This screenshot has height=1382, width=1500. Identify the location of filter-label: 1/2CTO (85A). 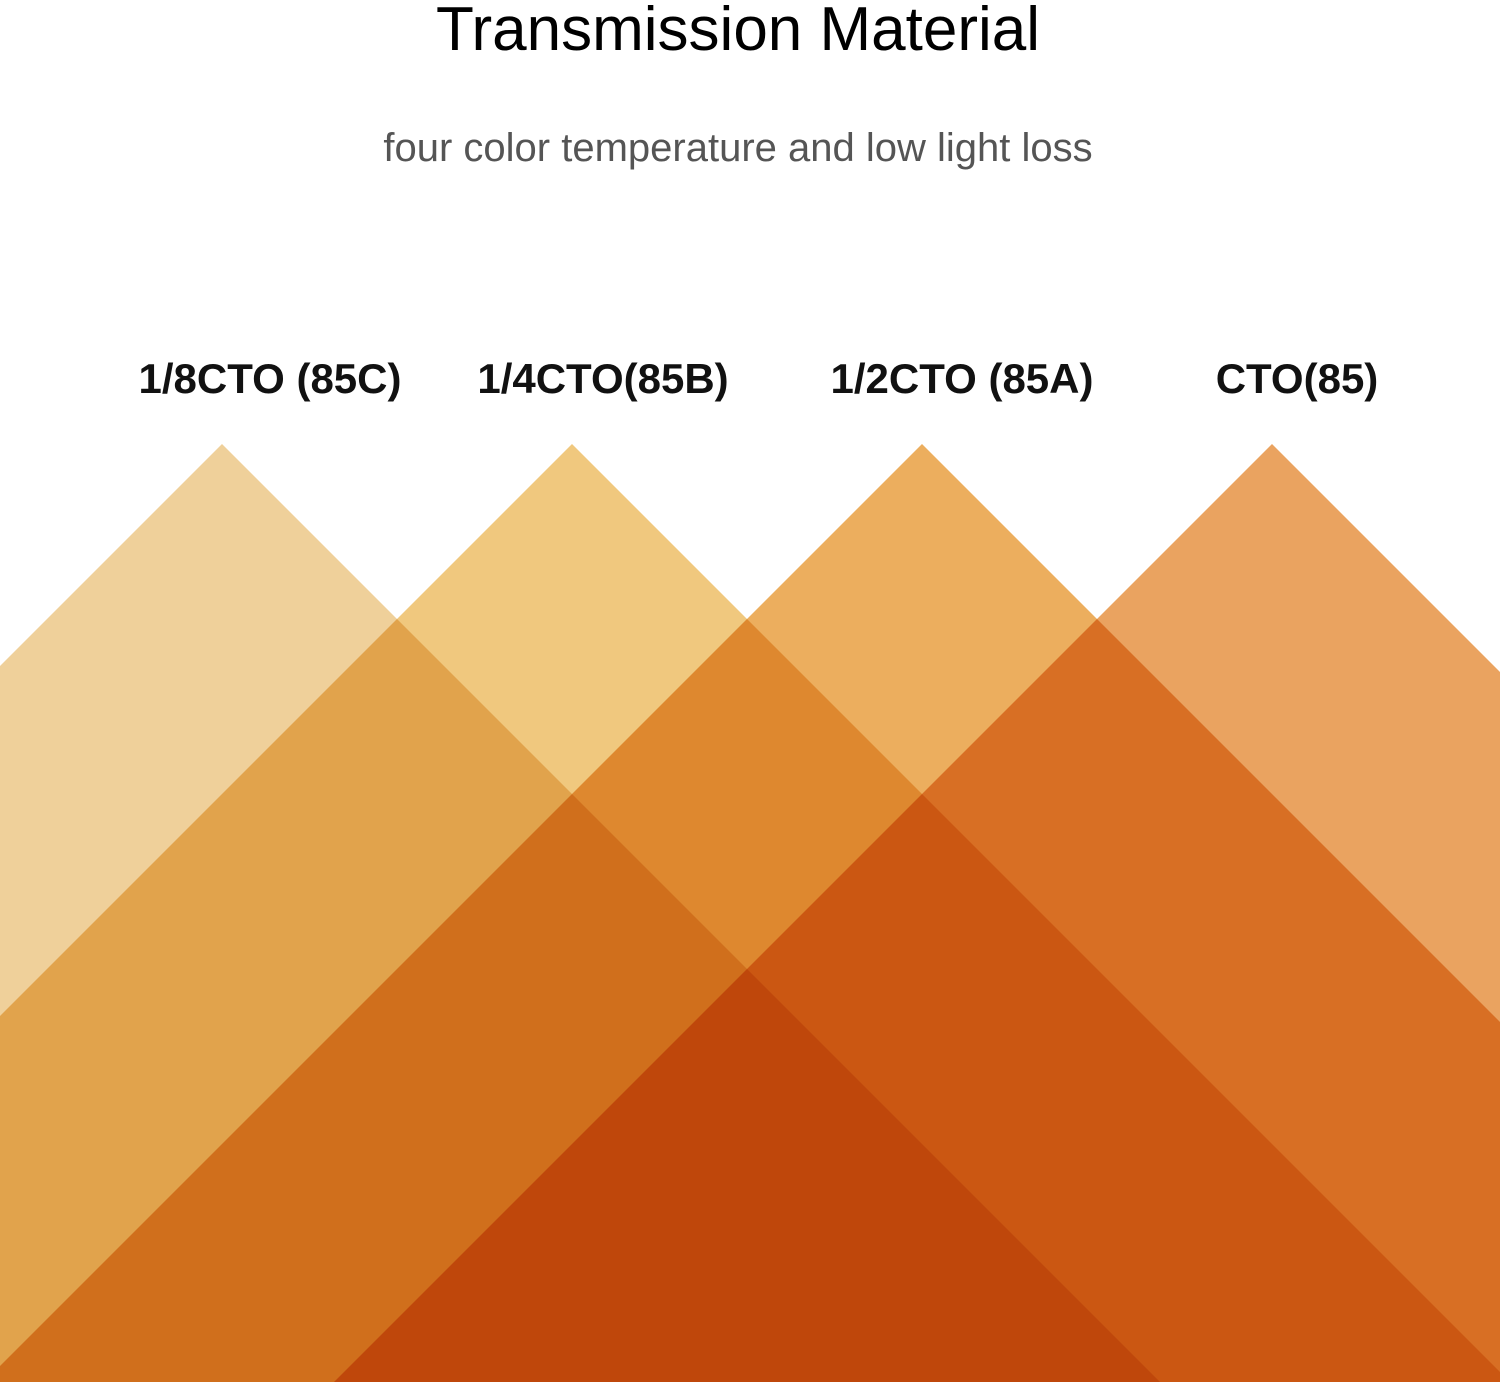
(962, 378).